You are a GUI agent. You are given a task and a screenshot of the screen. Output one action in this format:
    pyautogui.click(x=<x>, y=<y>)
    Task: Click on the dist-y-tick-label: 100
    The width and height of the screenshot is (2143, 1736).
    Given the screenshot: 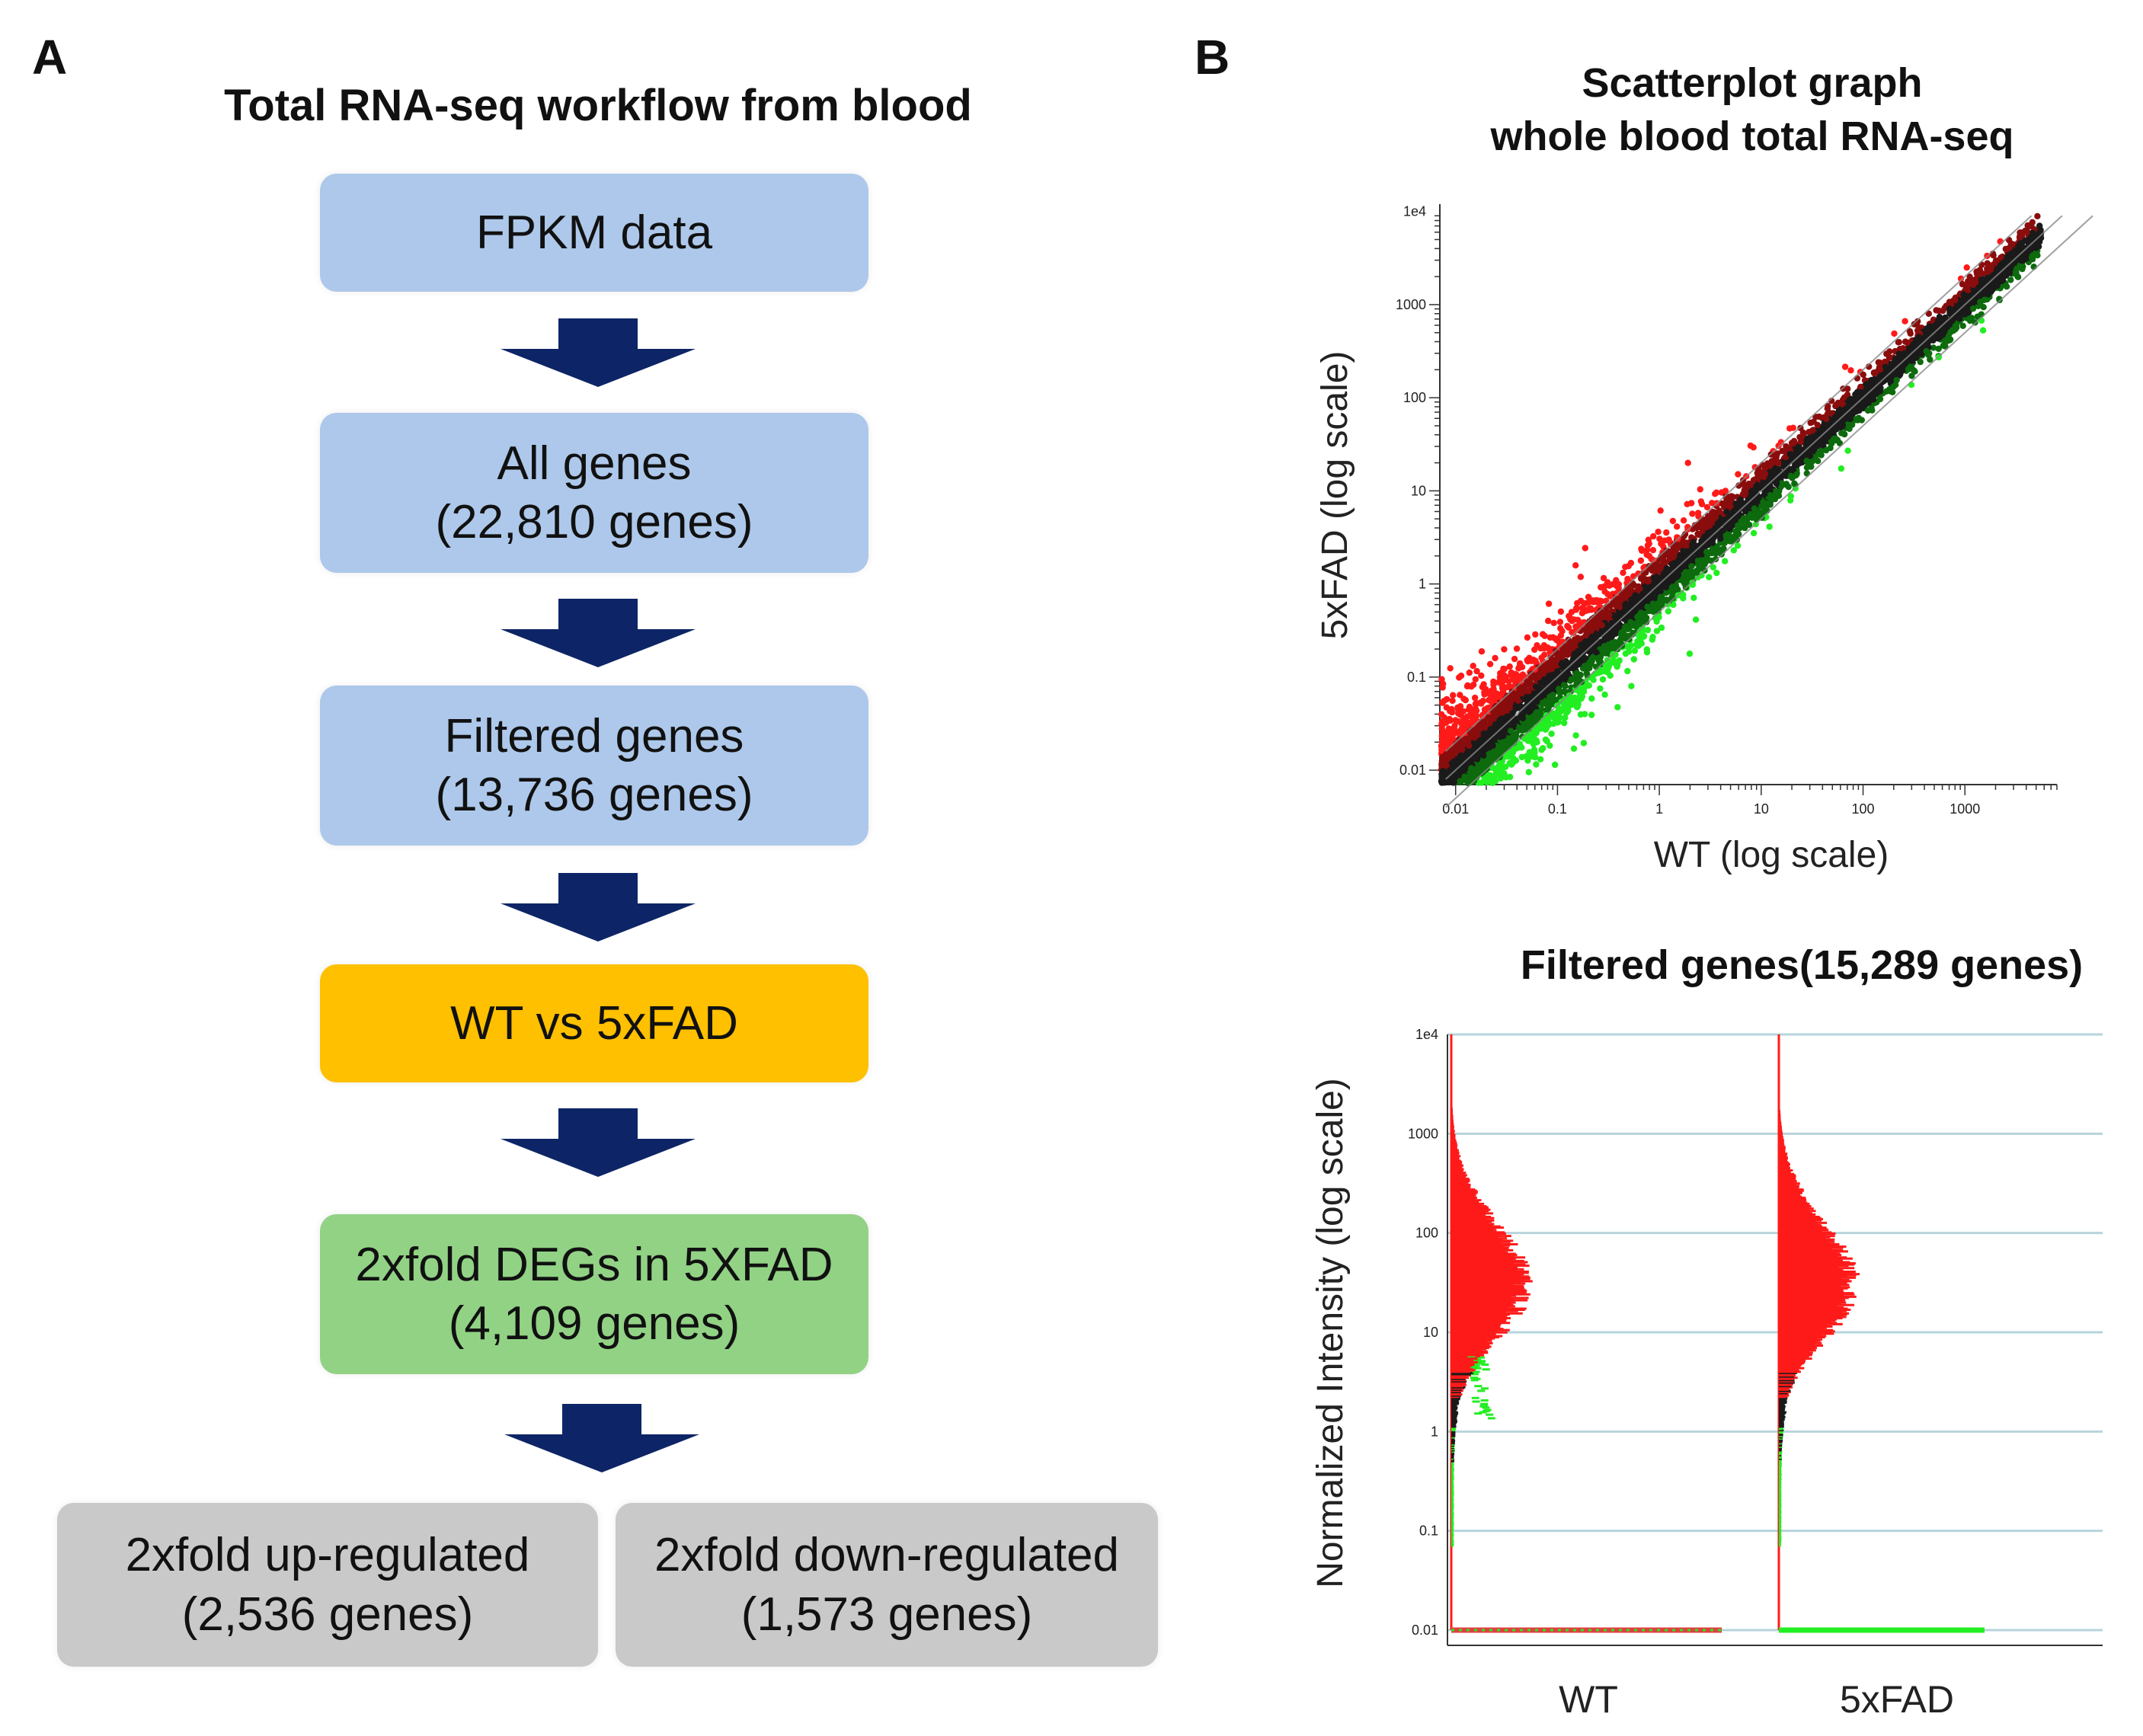 What is the action you would take?
    pyautogui.click(x=1426, y=1233)
    